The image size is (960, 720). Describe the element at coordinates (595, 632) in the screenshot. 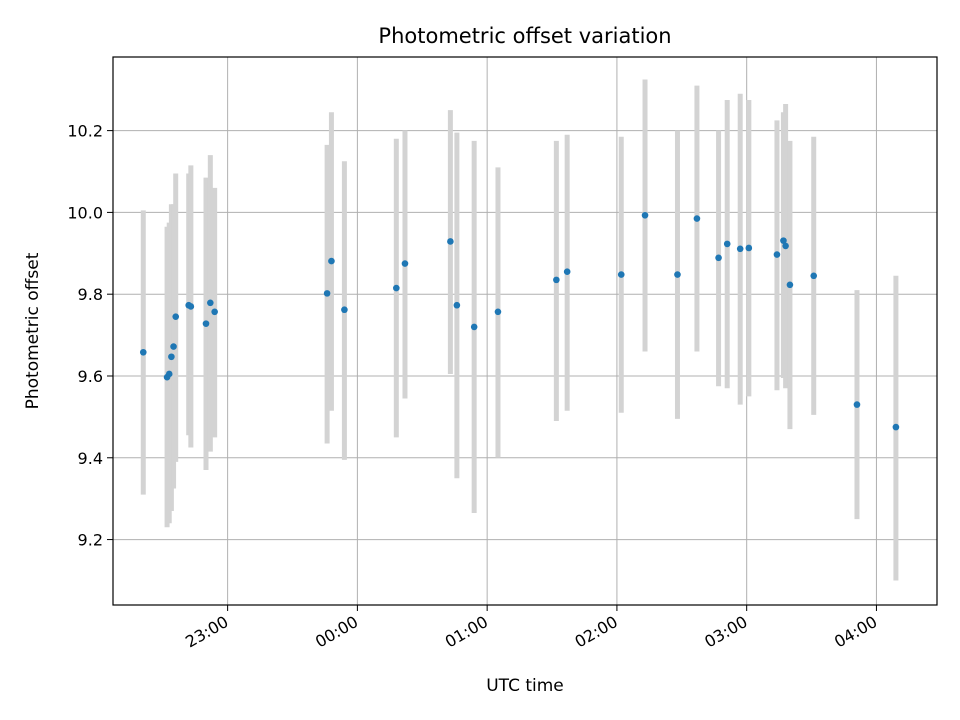

I see `x-tick-label: 02:00` at that location.